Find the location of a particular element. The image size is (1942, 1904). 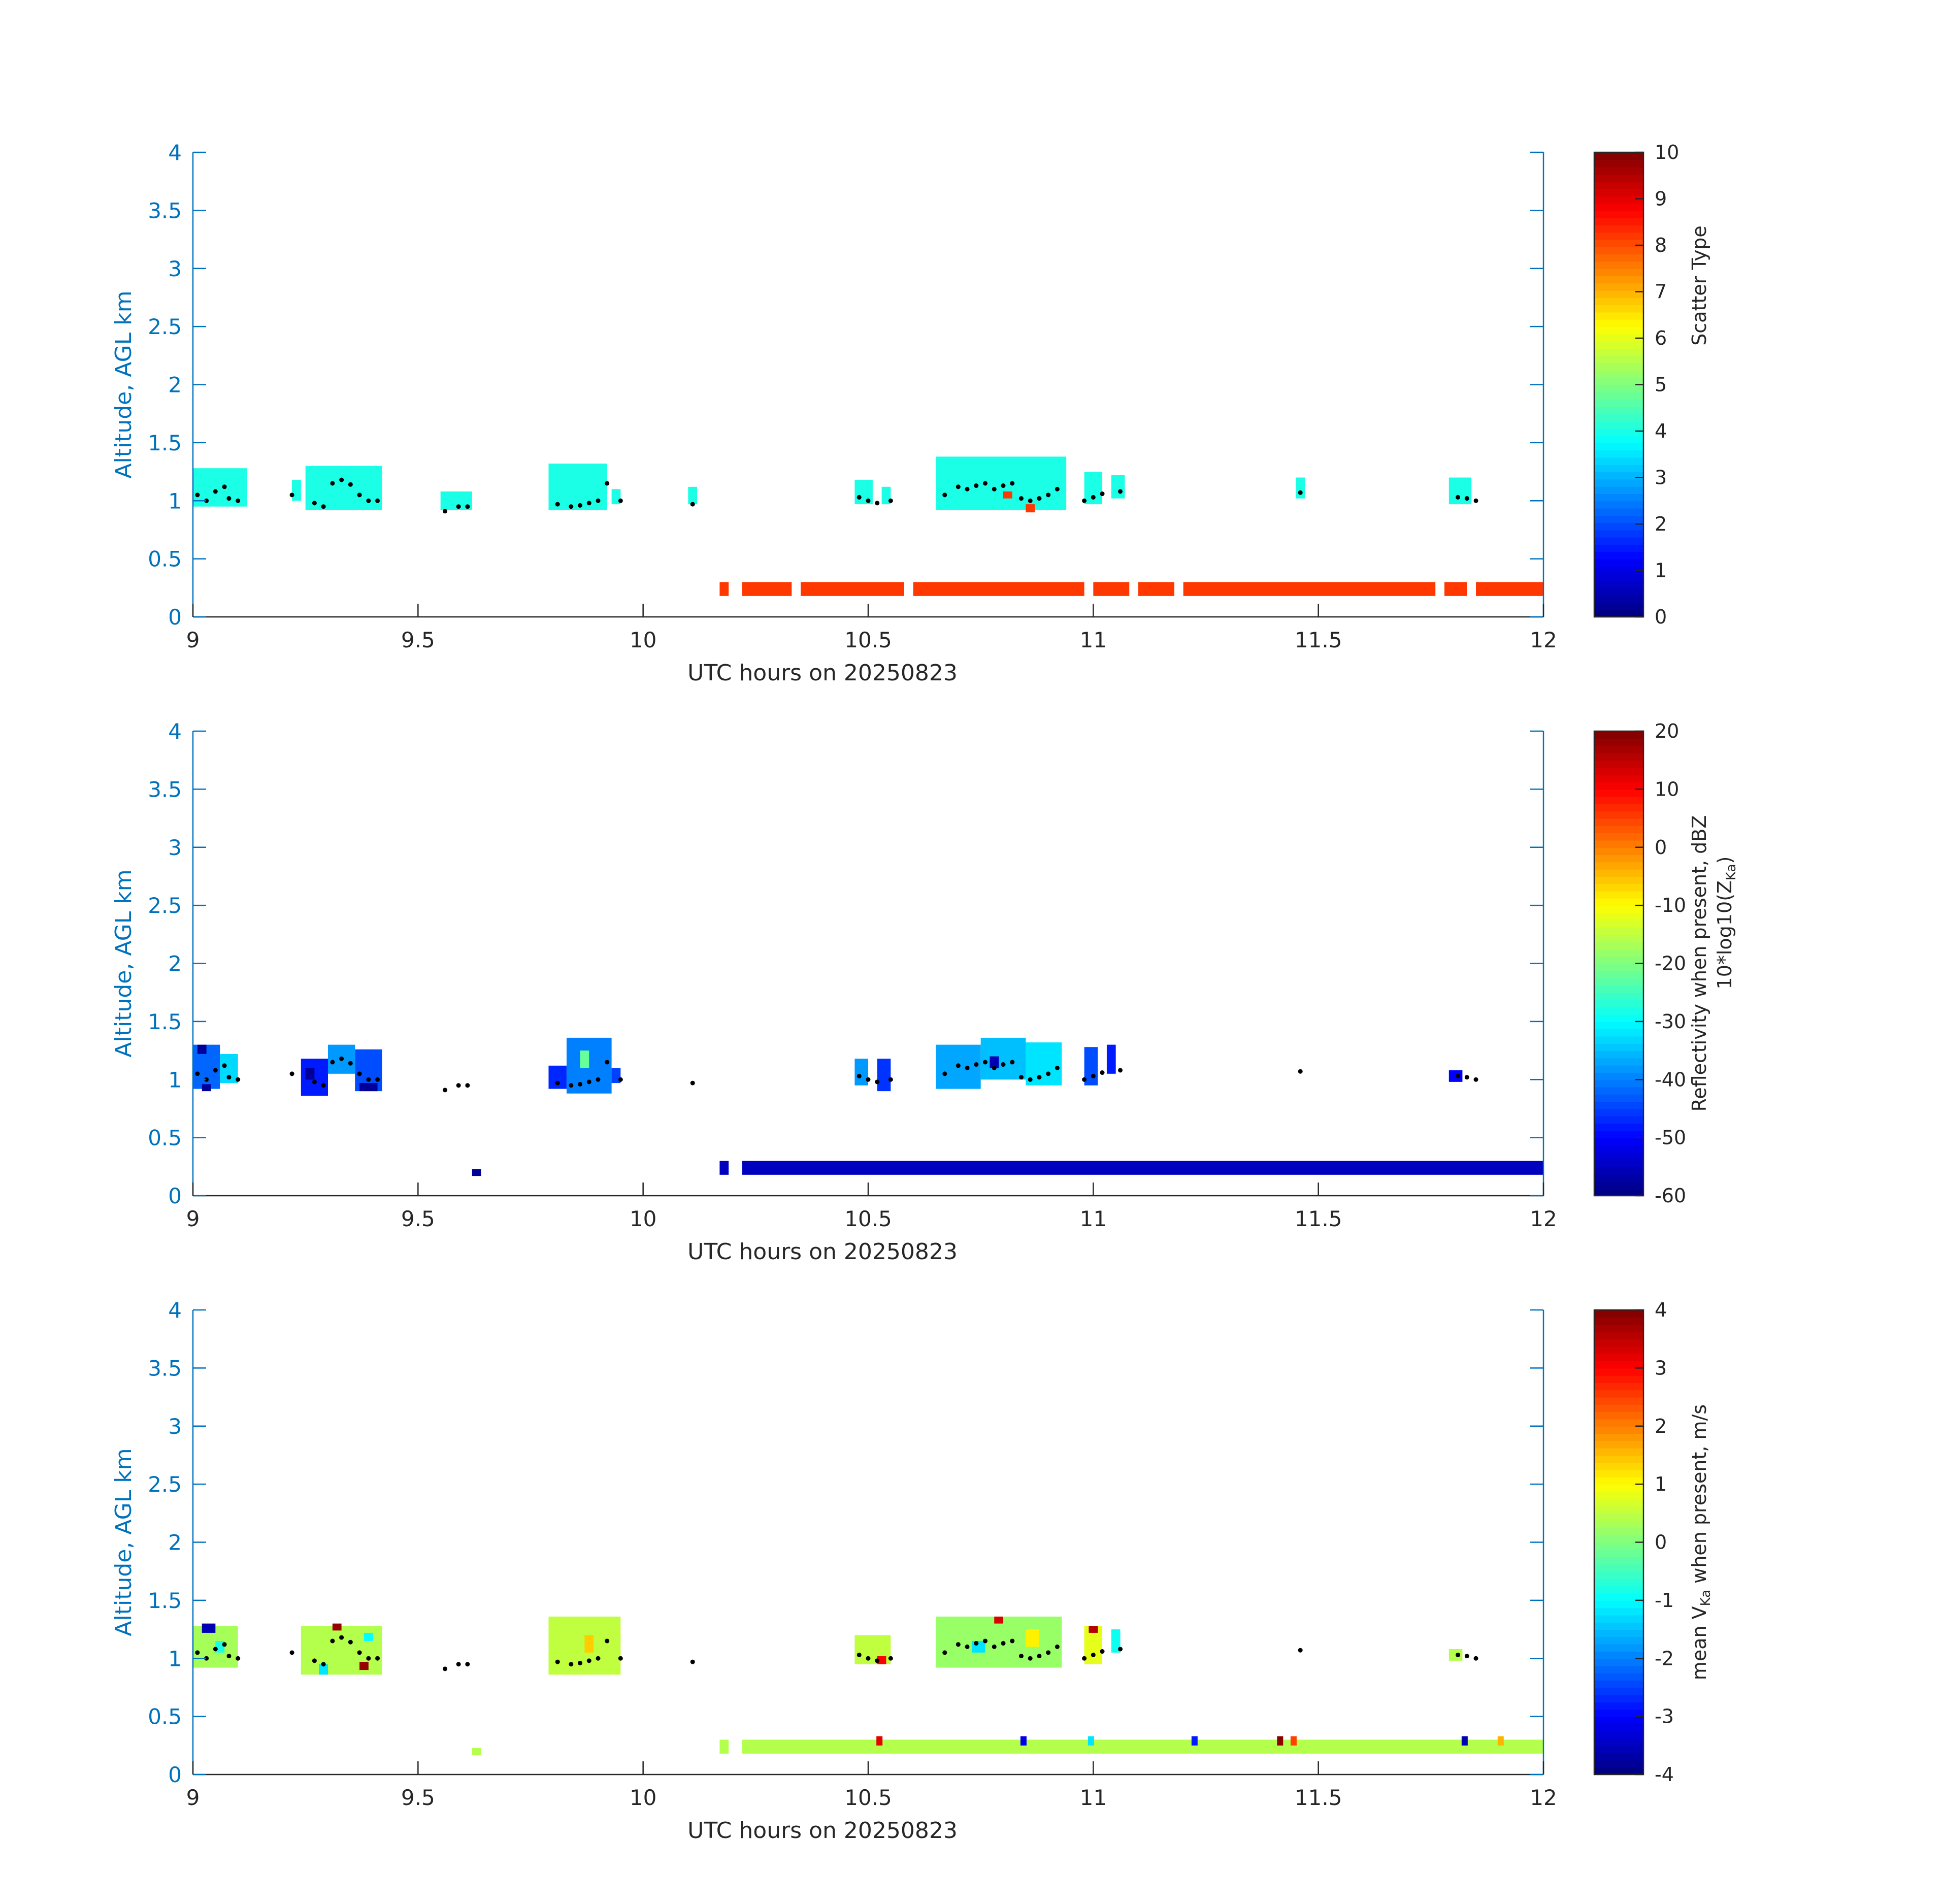

x-tick-label: 10.5 is located at coordinates (868, 640).